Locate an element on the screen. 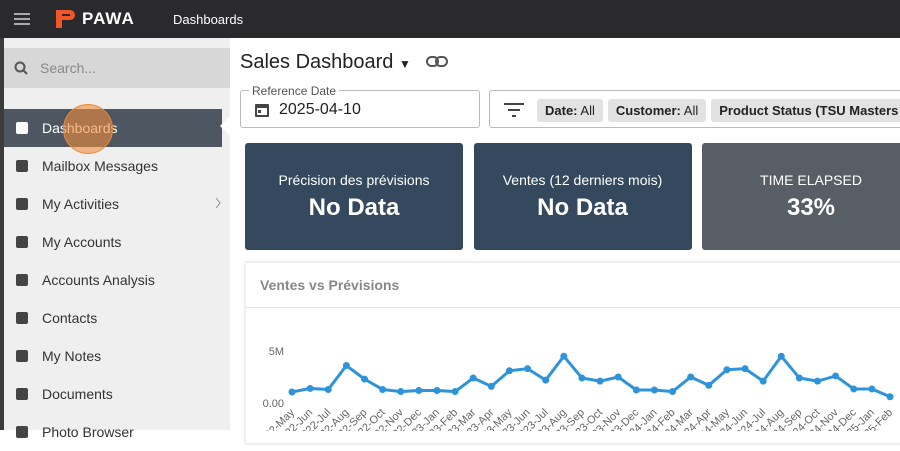 This screenshot has height=451, width=900. filter-chip: Customer: All is located at coordinates (657, 110).